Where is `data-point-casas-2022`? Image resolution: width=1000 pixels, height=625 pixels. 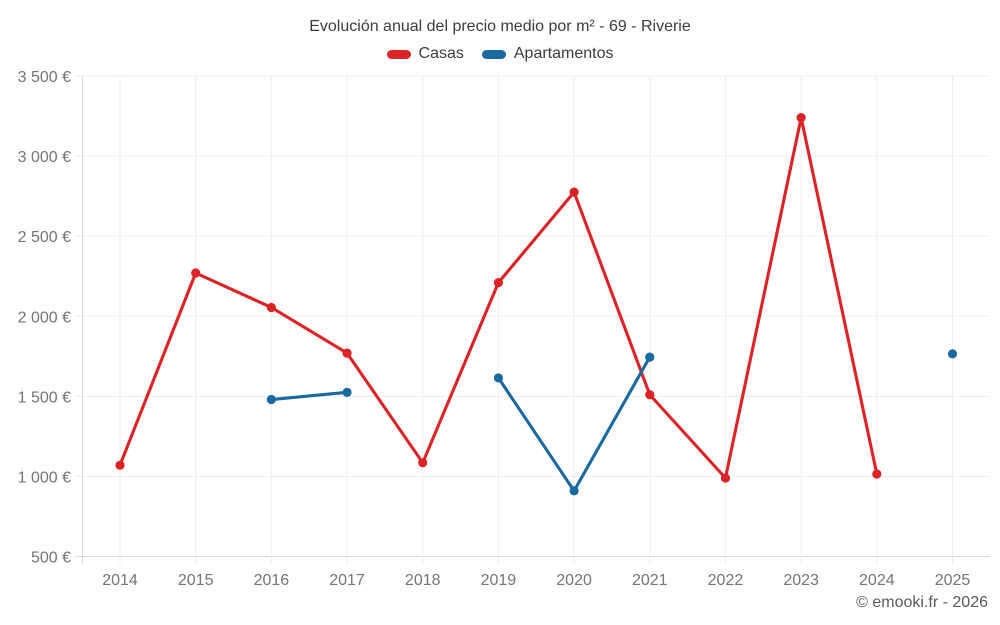
data-point-casas-2022 is located at coordinates (725, 478).